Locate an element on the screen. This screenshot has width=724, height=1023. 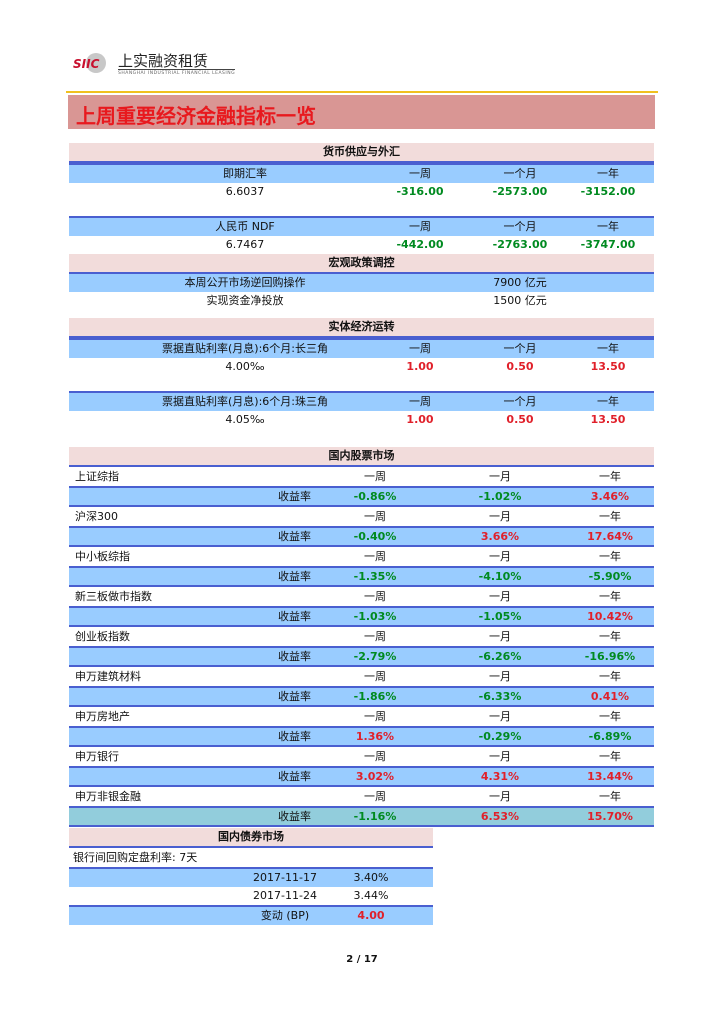
stock-name-row: 申万建筑材料 一周 一月 一年 is located at coordinates (361, 676).